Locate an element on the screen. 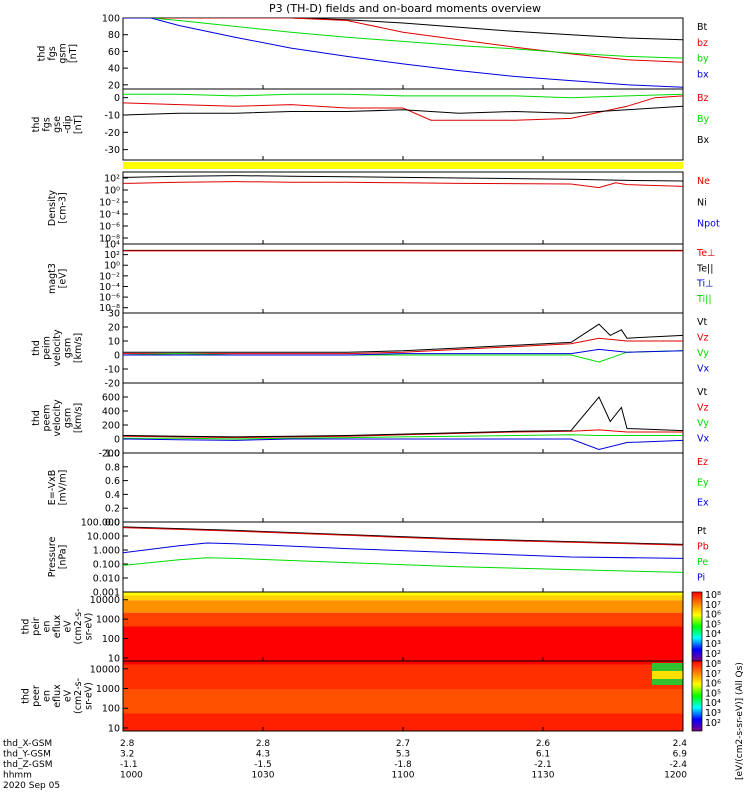 This screenshot has width=750, height=800. y-tick-label: 10⁻⁸ is located at coordinates (109, 239).